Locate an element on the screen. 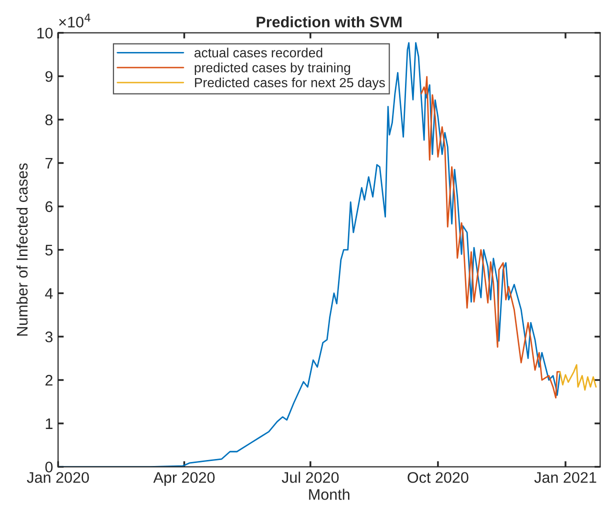 The width and height of the screenshot is (605, 521). legend-label: actual cases recorded is located at coordinates (258, 53).